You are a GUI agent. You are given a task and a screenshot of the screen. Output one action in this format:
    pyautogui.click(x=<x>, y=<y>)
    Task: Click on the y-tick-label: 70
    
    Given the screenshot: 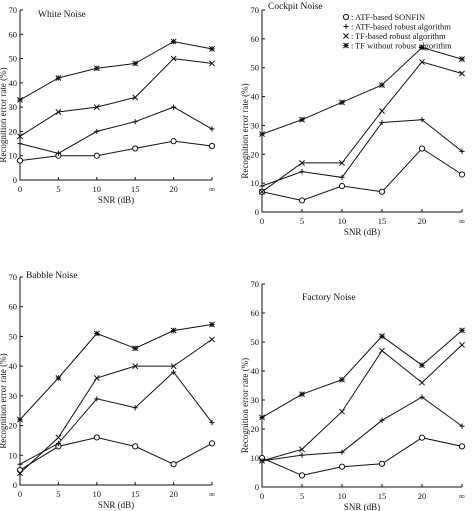 What is the action you would take?
    pyautogui.click(x=13, y=277)
    